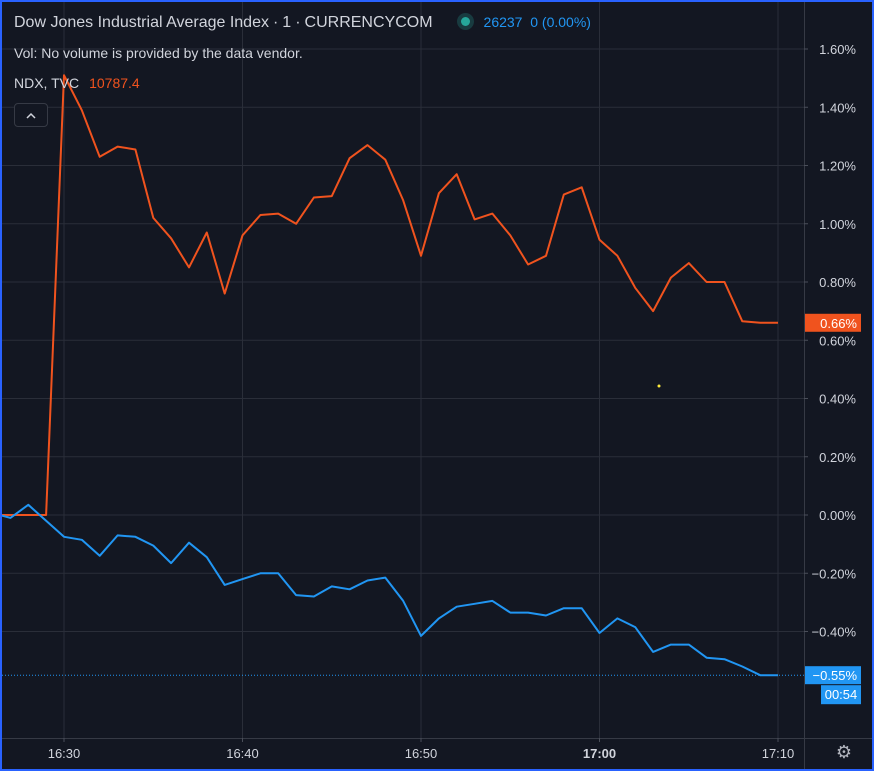 The image size is (874, 771). Describe the element at coordinates (837, 224) in the screenshot. I see `y-tick-label: 1.00%` at that location.